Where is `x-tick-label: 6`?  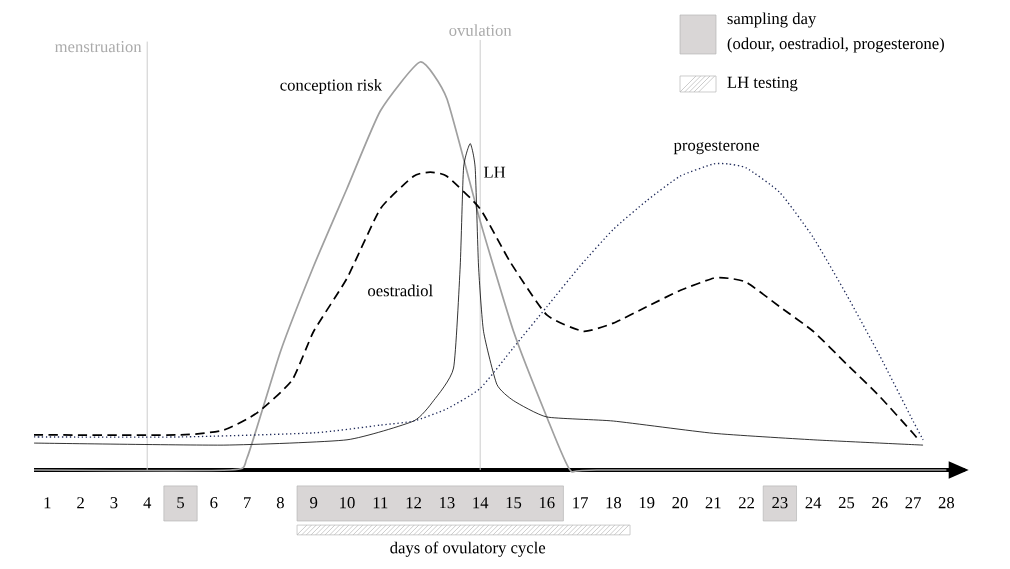
x-tick-label: 6 is located at coordinates (214, 503).